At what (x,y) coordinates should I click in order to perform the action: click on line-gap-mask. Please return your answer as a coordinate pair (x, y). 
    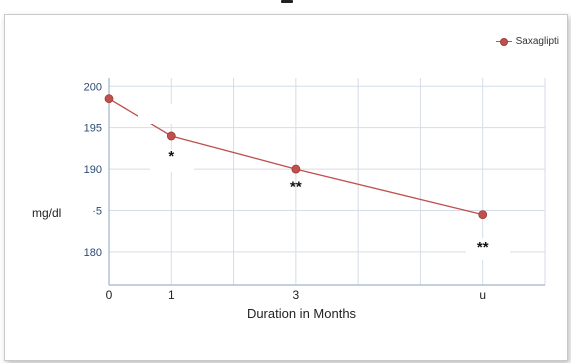
    Looking at the image, I should click on (156, 114).